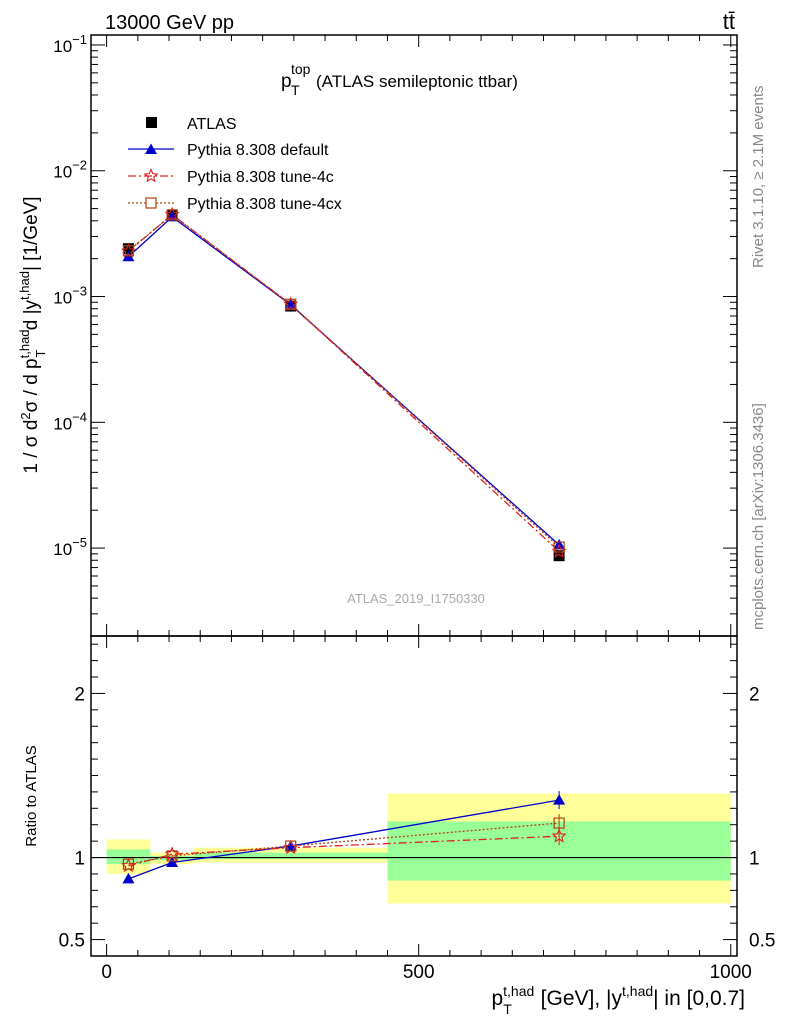  Describe the element at coordinates (151, 203) in the screenshot. I see `legend-marker-tune4cx` at that location.